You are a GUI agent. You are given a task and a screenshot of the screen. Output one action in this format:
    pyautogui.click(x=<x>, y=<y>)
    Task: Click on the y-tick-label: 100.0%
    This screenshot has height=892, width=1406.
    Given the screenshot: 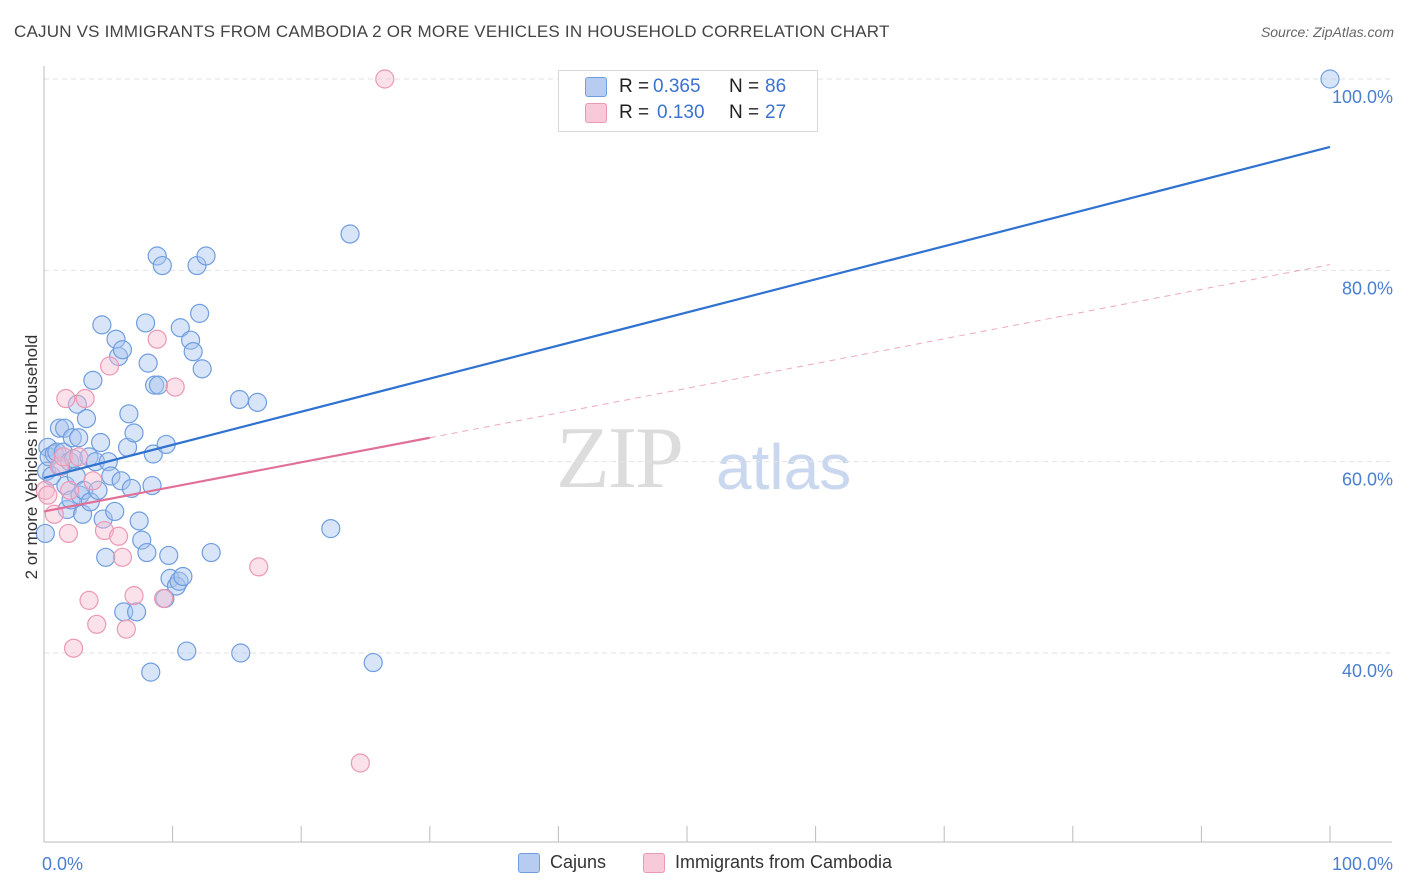 What is the action you would take?
    pyautogui.click(x=1362, y=97)
    